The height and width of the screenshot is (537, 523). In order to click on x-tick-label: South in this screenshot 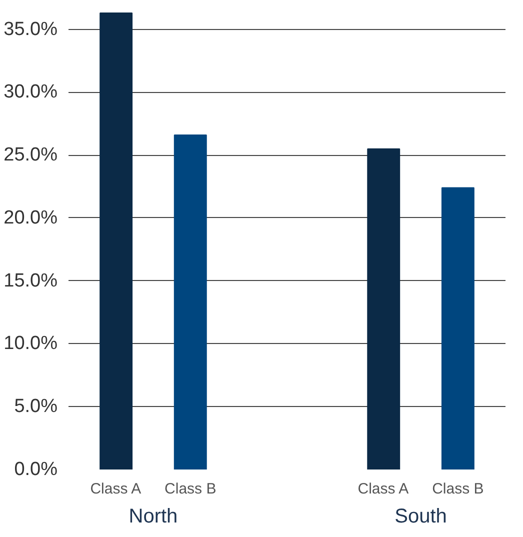, I will do `click(420, 517)`.